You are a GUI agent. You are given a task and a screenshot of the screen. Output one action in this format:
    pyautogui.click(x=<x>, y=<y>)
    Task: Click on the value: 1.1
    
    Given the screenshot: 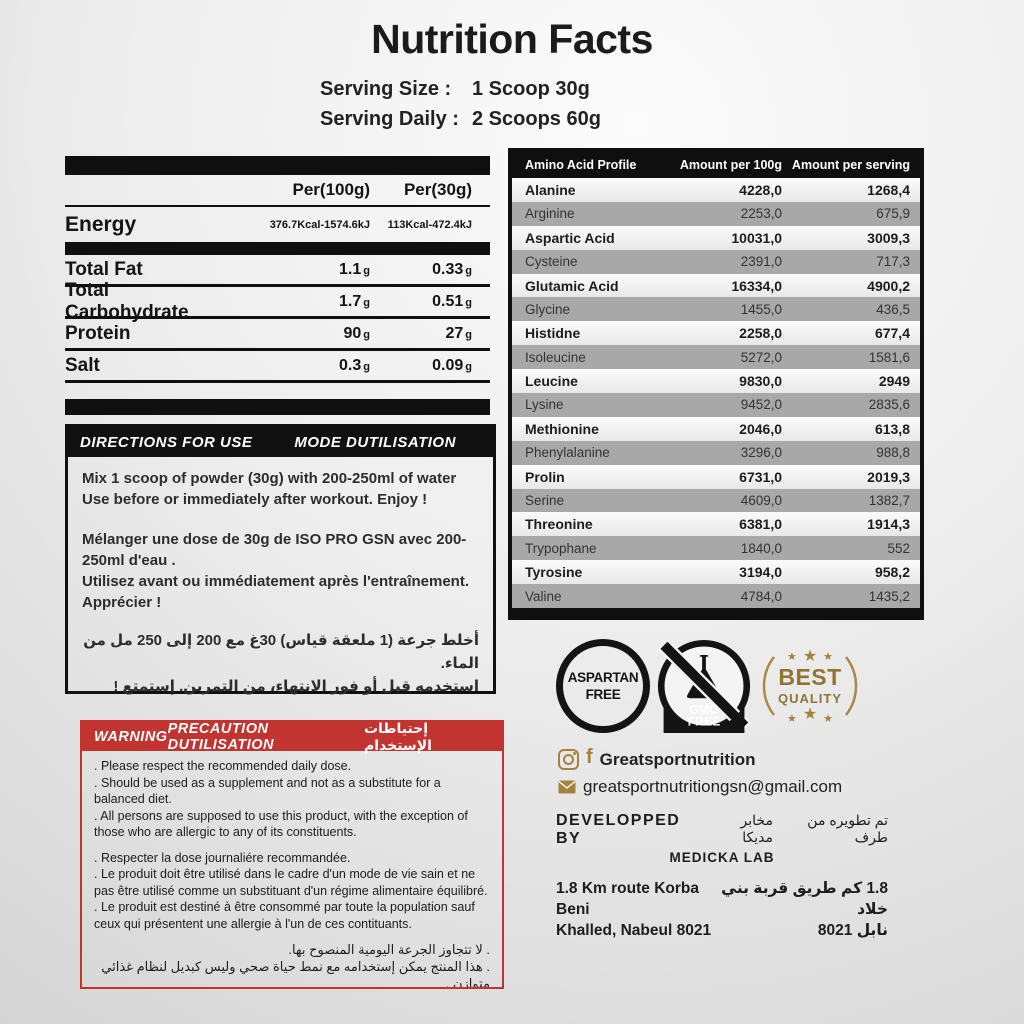 What is the action you would take?
    pyautogui.click(x=350, y=269)
    